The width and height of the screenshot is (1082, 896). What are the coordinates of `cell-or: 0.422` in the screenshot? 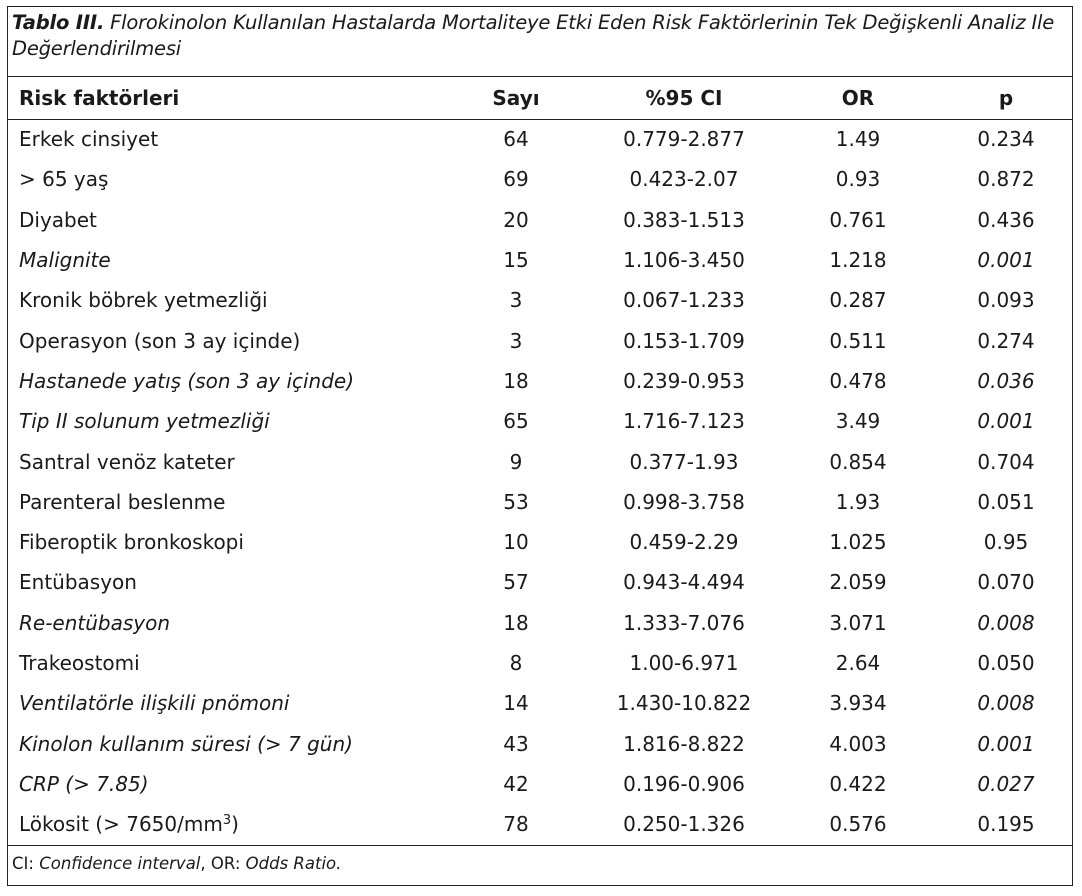 It's located at (858, 783).